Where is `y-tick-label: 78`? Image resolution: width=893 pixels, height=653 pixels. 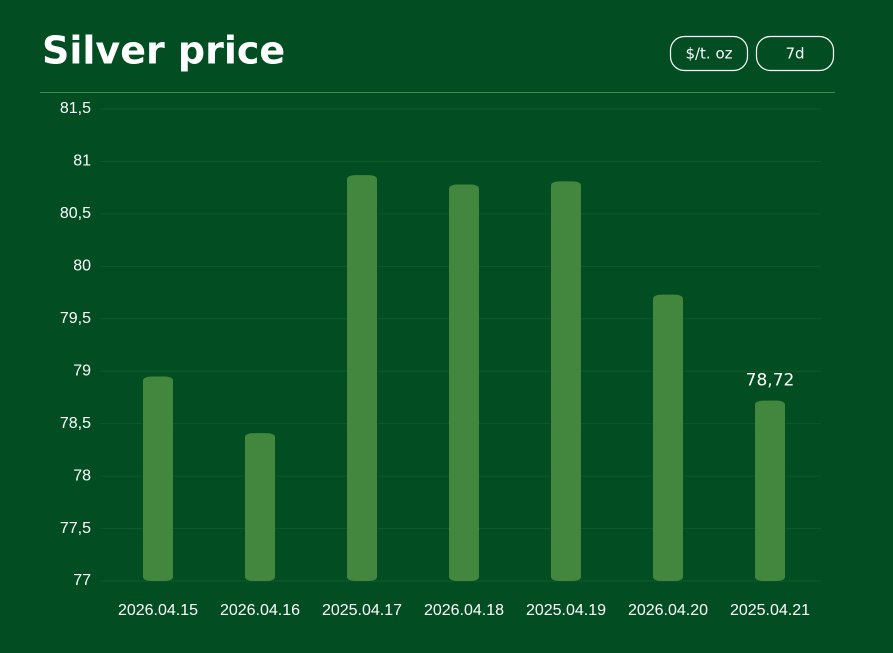
y-tick-label: 78 is located at coordinates (82, 475).